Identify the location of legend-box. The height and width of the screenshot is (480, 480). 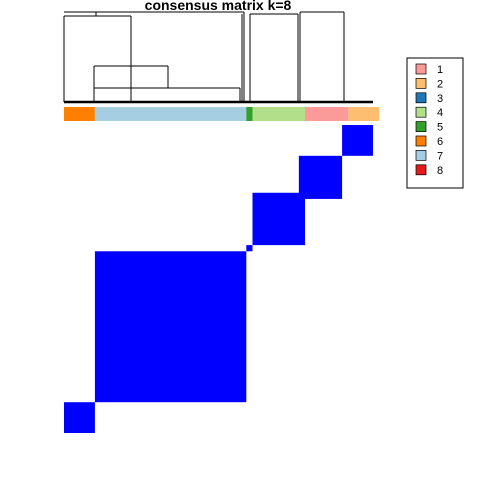
(435, 123).